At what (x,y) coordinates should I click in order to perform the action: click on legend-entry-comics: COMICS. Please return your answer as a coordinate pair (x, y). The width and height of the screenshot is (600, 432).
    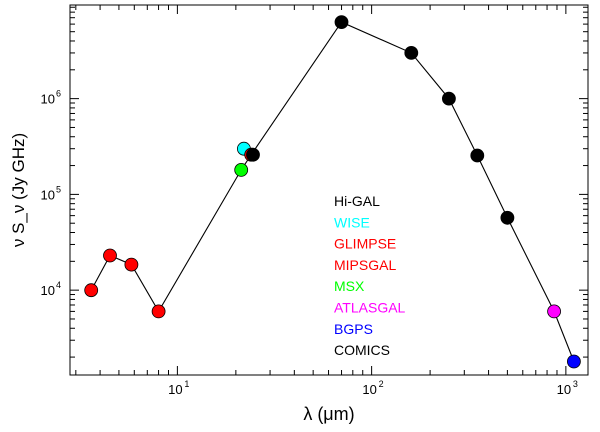
    Looking at the image, I should click on (362, 350).